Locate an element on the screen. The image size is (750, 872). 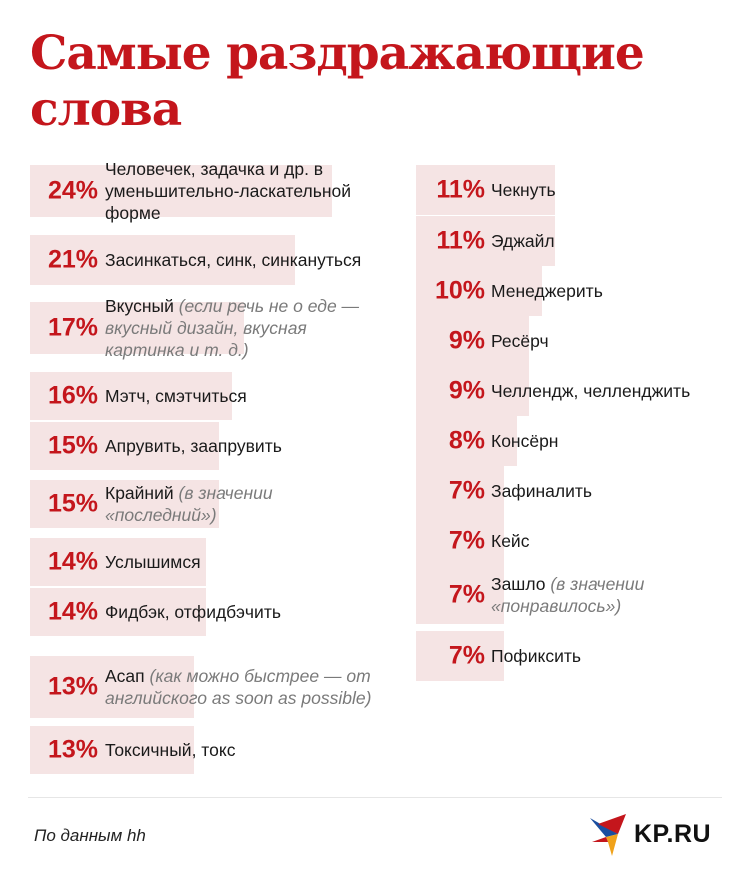
footer-divider is located at coordinates (375, 797).